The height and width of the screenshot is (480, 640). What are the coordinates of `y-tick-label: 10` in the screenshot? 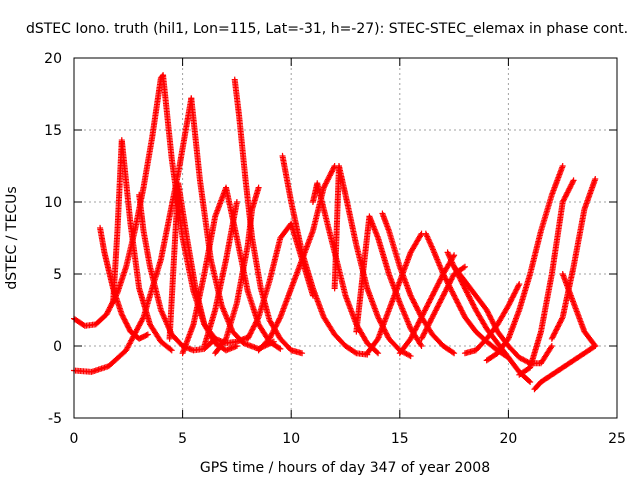 It's located at (53, 203).